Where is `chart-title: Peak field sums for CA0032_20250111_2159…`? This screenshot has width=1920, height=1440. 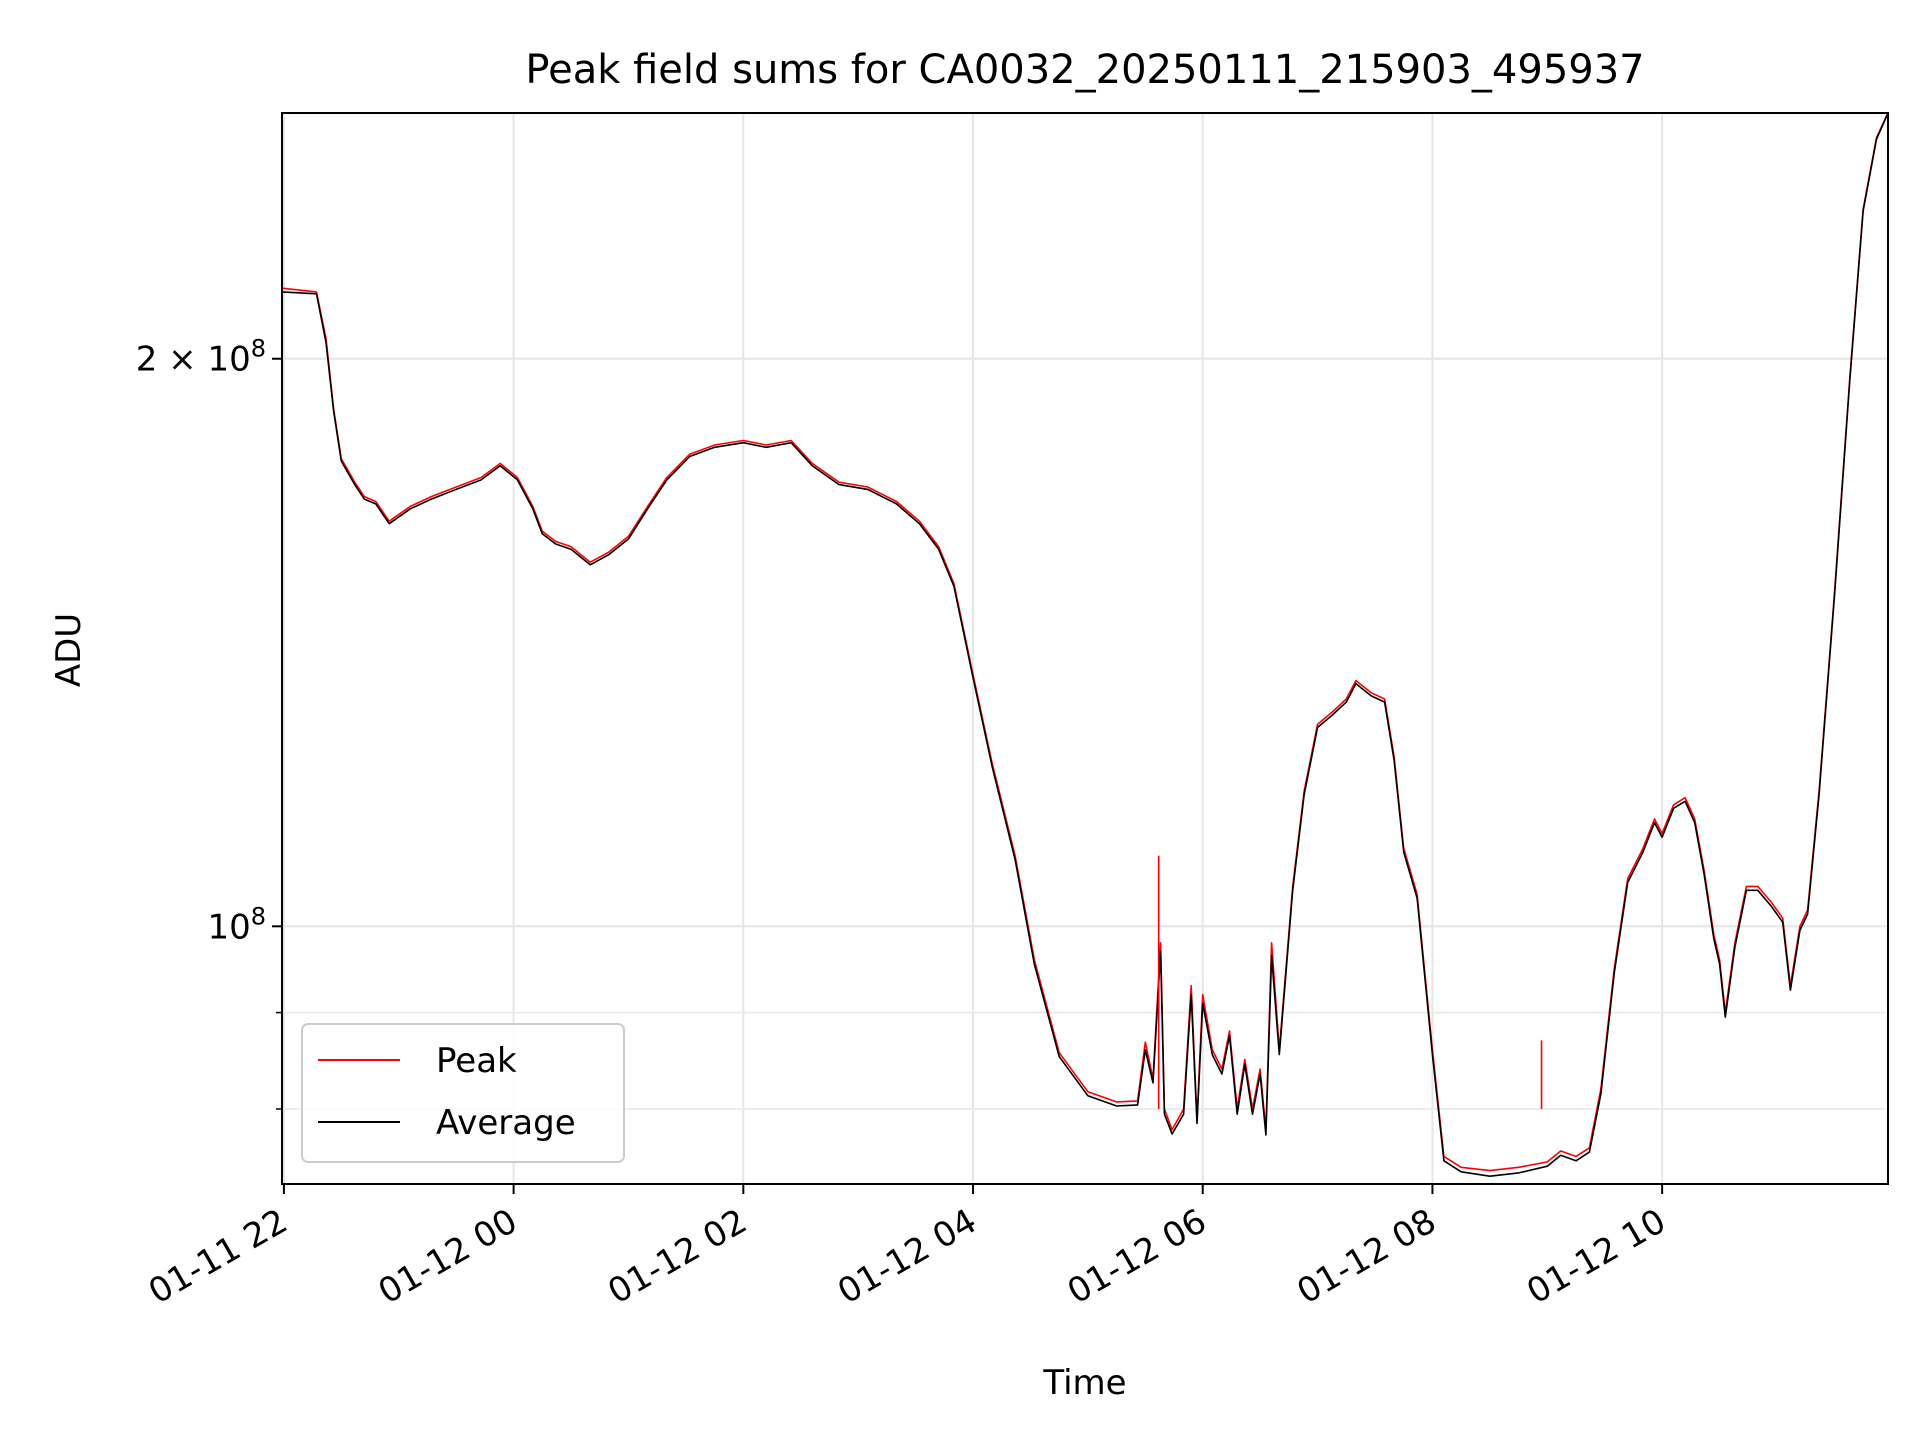 chart-title: Peak field sums for CA0032_20250111_2159… is located at coordinates (1084, 70).